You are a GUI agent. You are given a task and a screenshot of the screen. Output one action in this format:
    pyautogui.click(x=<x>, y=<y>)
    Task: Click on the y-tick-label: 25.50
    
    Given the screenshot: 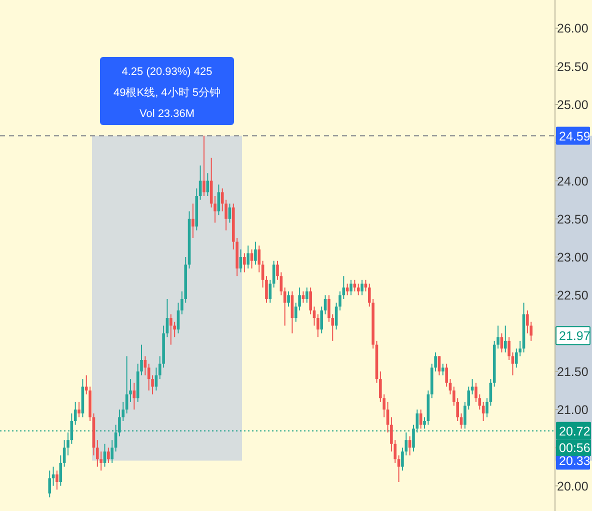 What is the action you would take?
    pyautogui.click(x=572, y=67)
    